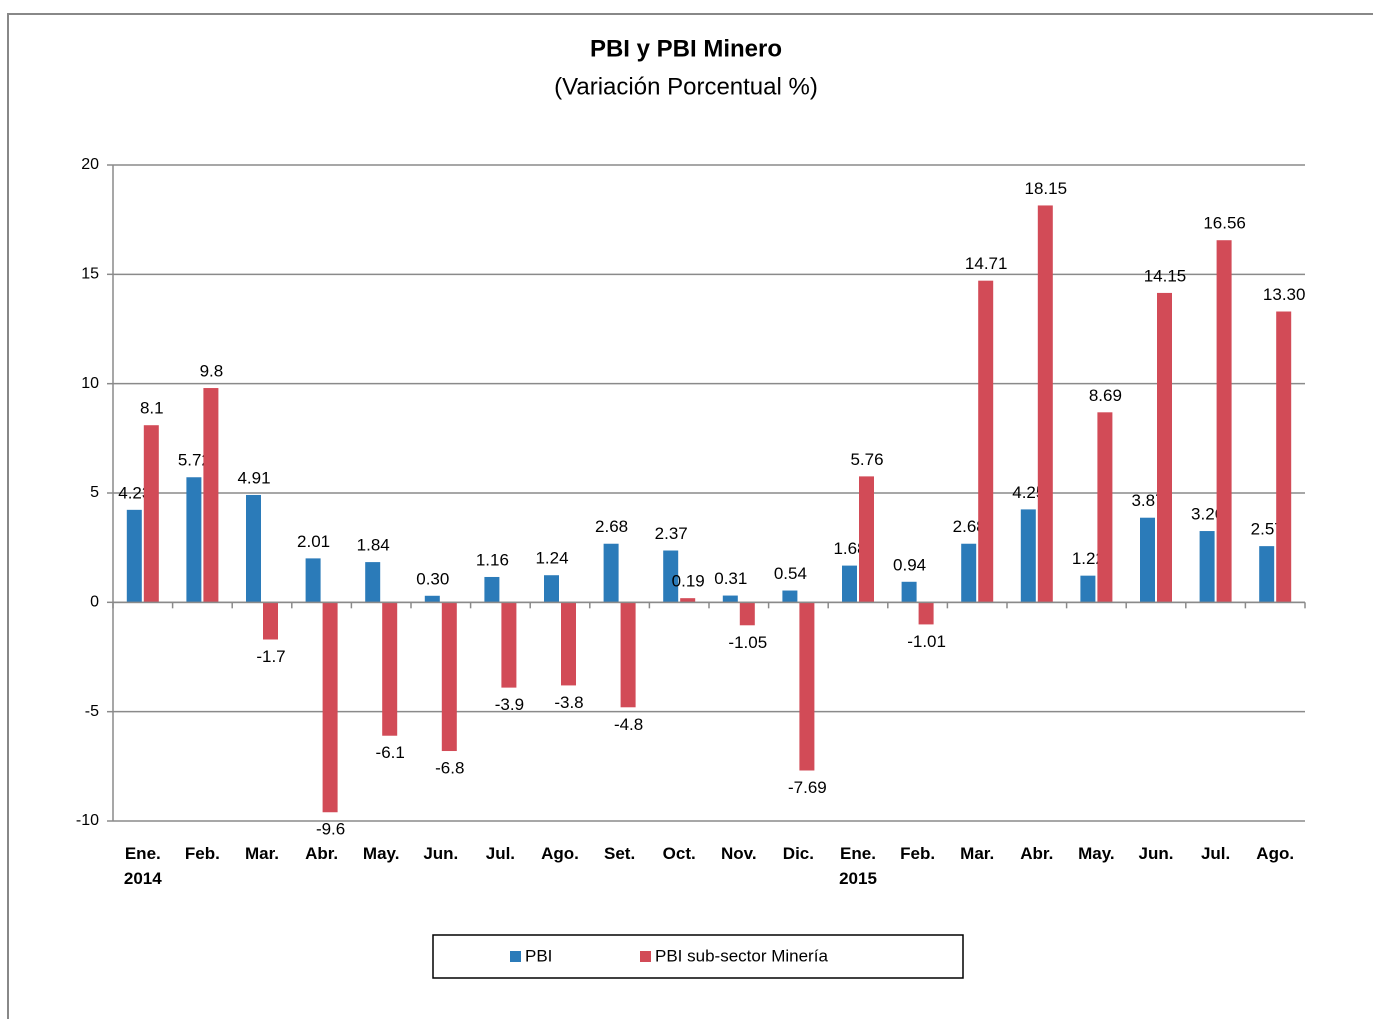 The image size is (1373, 1019). I want to click on x-tick-label: Ene. 2015, so click(858, 866).